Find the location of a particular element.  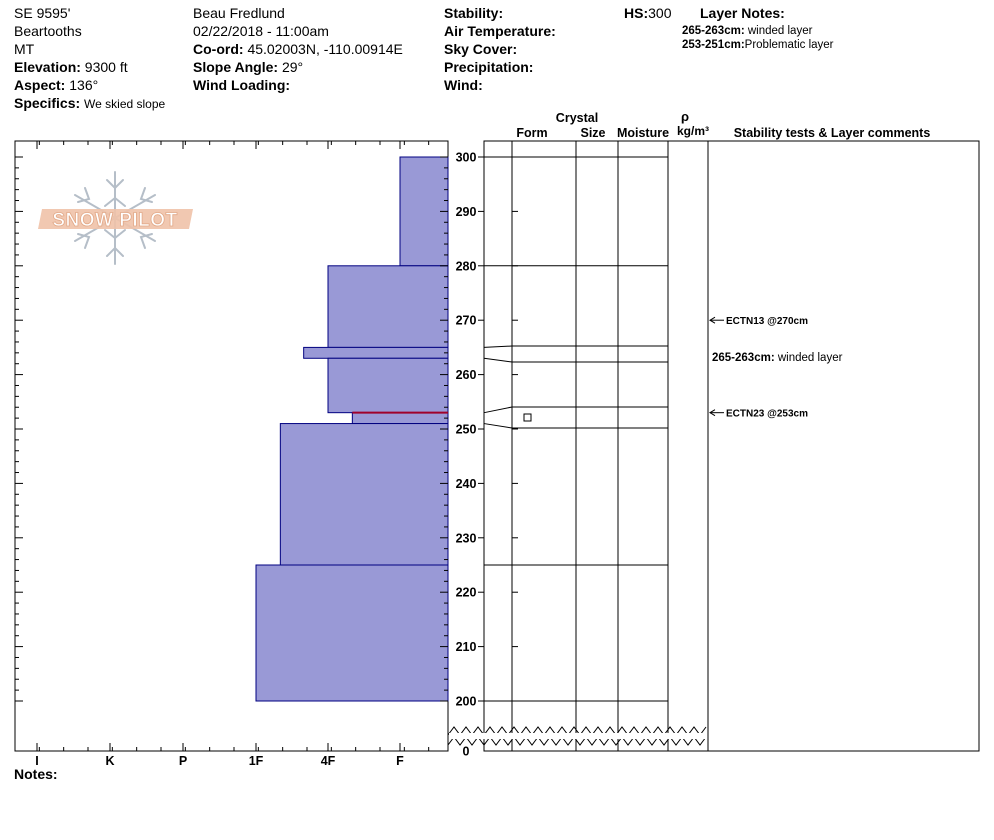

stability-test-label: ECTN13 @270cm is located at coordinates (767, 321).